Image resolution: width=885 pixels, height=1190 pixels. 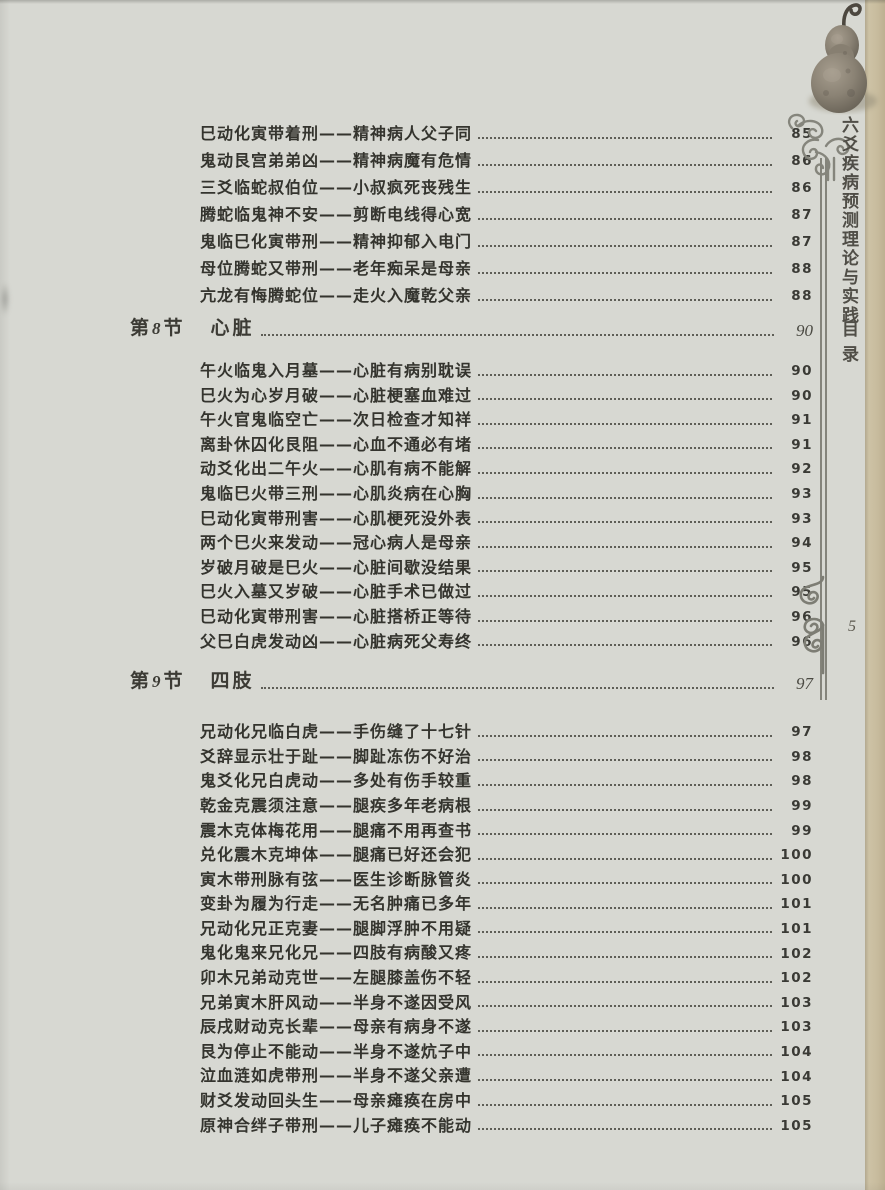 I want to click on toc-entry-text: 巳火为心岁月破——心脏梗塞血难过, so click(x=336, y=395).